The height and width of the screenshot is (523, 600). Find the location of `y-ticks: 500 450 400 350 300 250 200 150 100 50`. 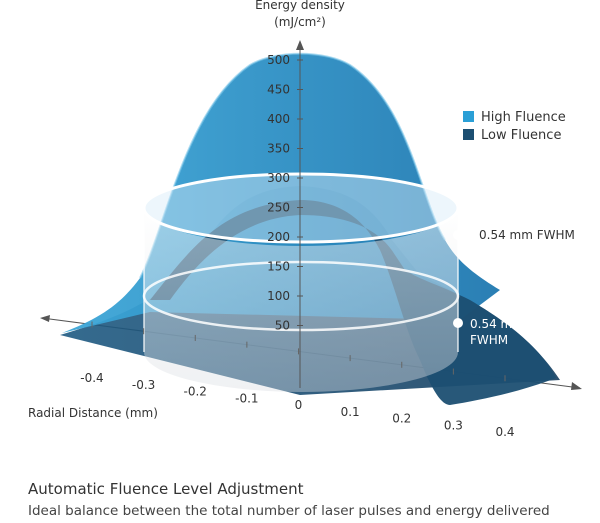

y-ticks: 500 450 400 350 300 250 200 150 100 50 is located at coordinates (285, 193).